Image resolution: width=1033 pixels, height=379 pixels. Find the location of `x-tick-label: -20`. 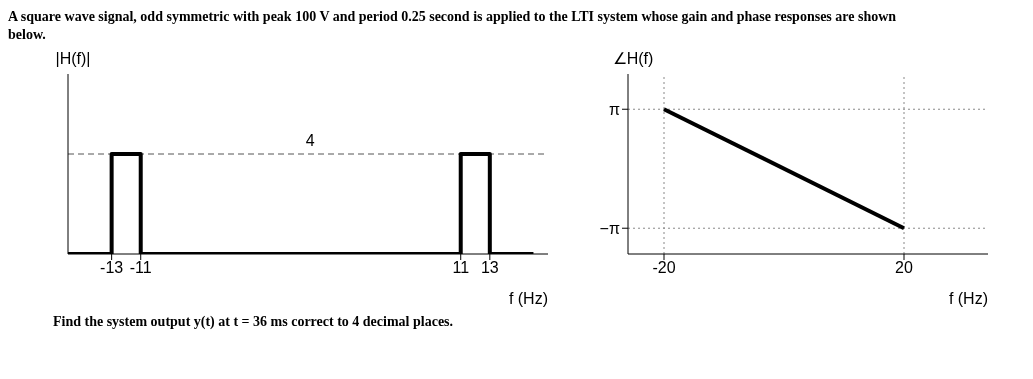

x-tick-label: -20 is located at coordinates (664, 268).